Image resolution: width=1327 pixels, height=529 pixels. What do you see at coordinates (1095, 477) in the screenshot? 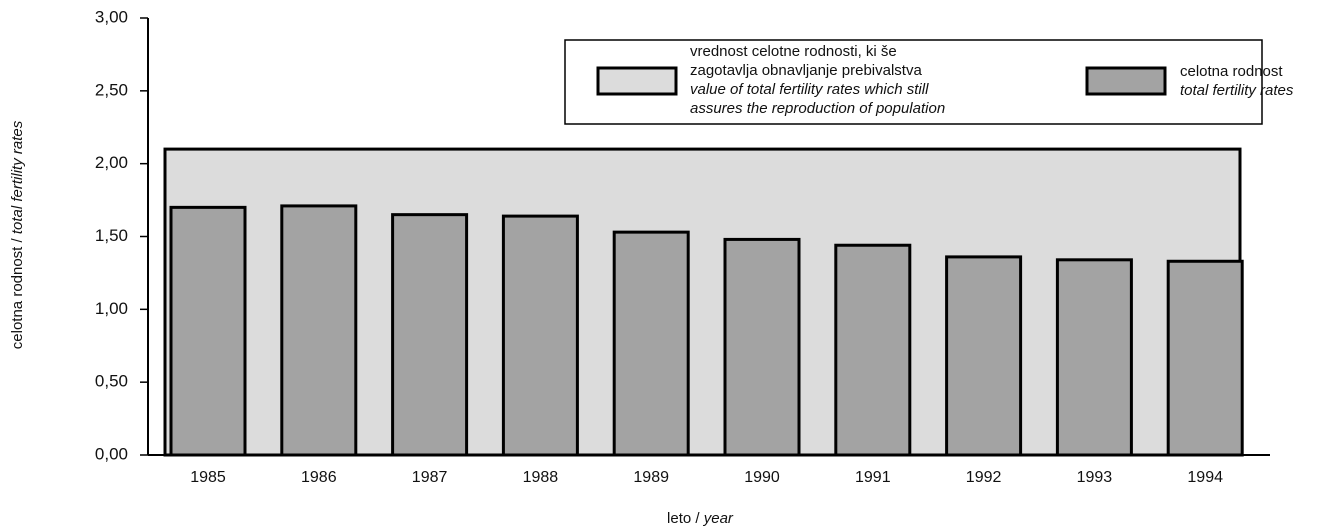
I see `x-tick-label: 1993` at bounding box center [1095, 477].